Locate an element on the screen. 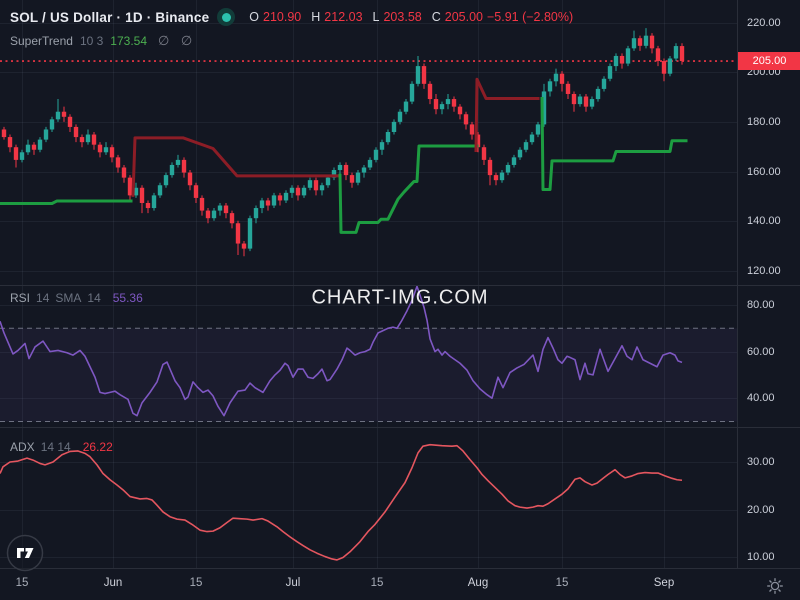  price-axis-label: 10.00 is located at coordinates (761, 557).